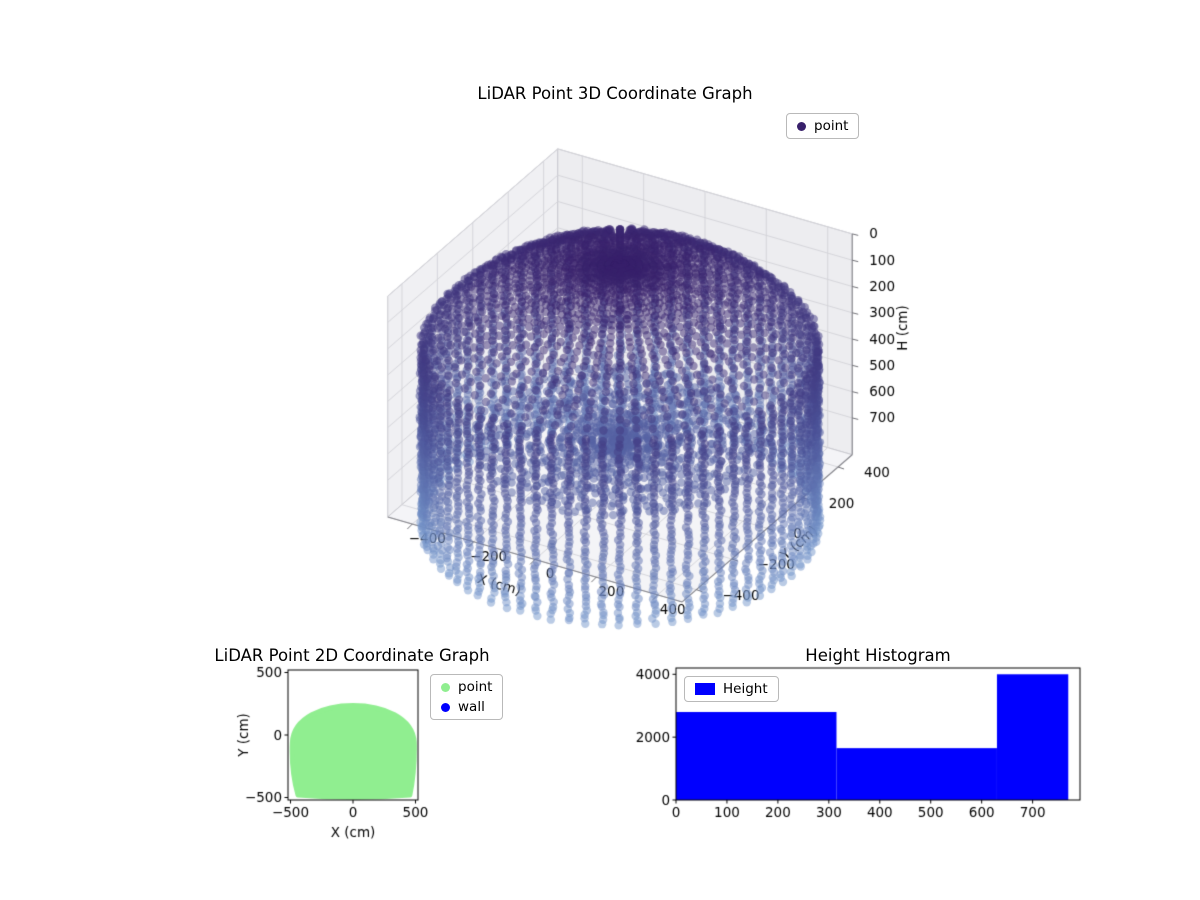 The image size is (1200, 900). I want to click on histogram-legend: Height, so click(731, 689).